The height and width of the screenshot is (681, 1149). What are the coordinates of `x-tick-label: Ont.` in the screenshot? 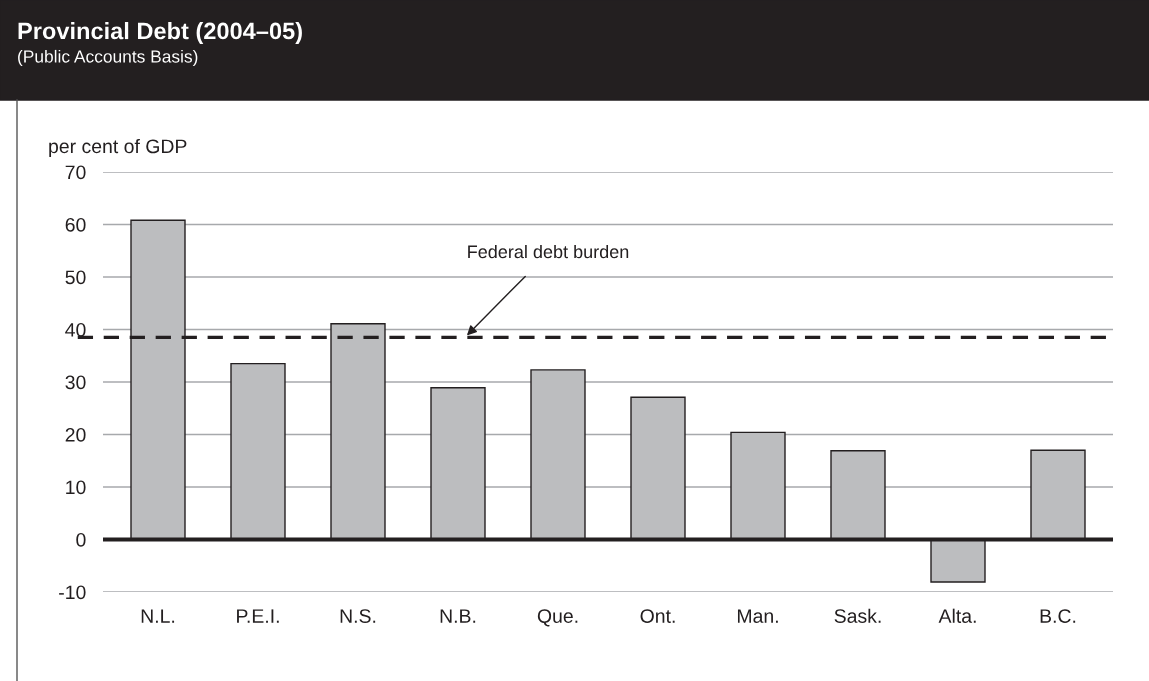 It's located at (657, 616).